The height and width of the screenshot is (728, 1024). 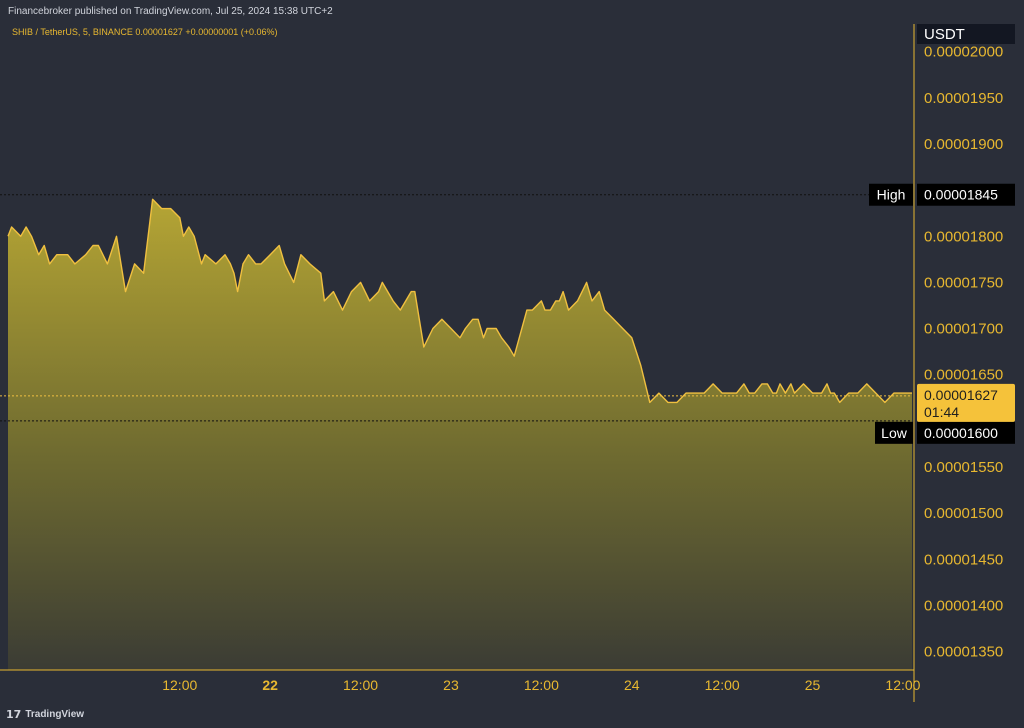 What do you see at coordinates (963, 144) in the screenshot?
I see `y-tick-label: 0.00001900` at bounding box center [963, 144].